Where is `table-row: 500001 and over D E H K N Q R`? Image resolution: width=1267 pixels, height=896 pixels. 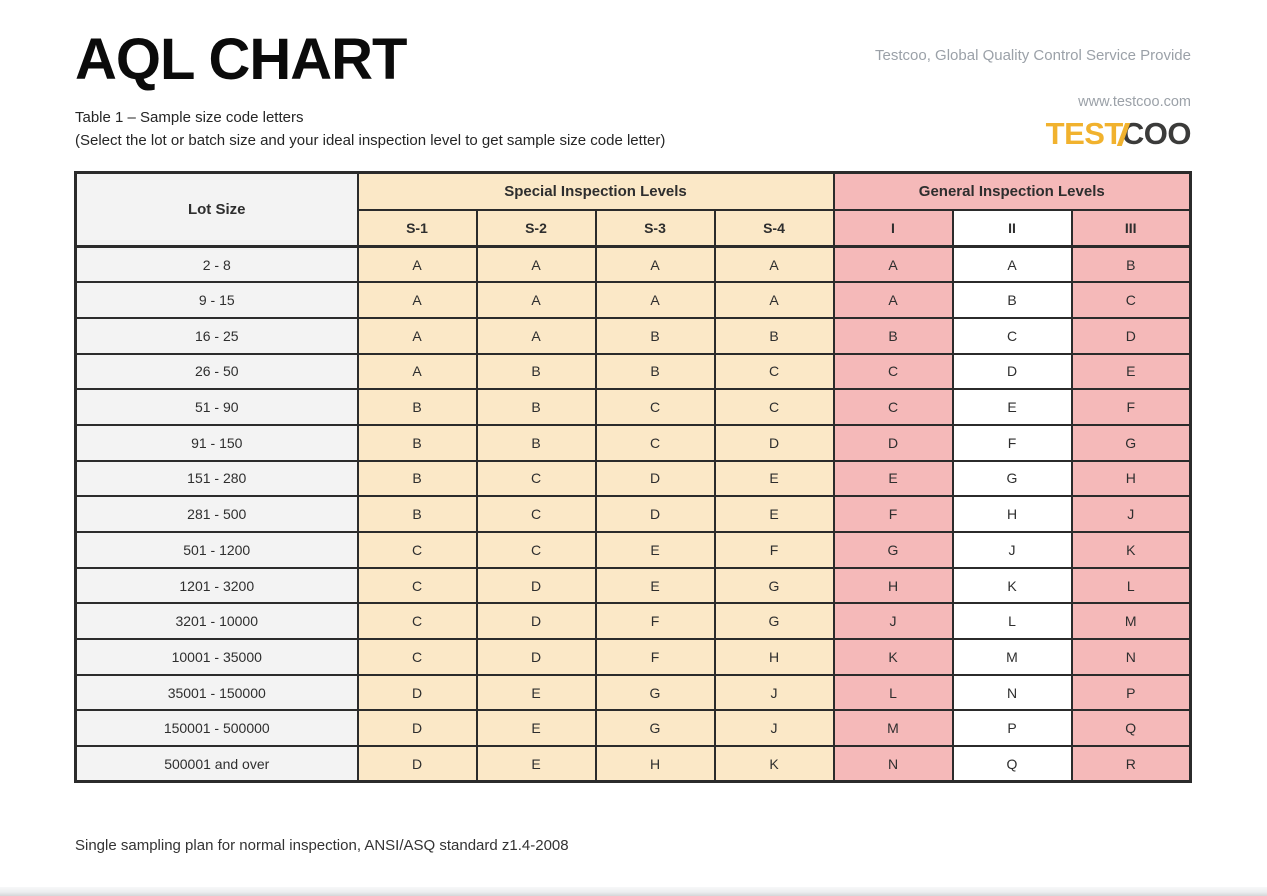
table-row: 500001 and over D E H K N Q R is located at coordinates (633, 764).